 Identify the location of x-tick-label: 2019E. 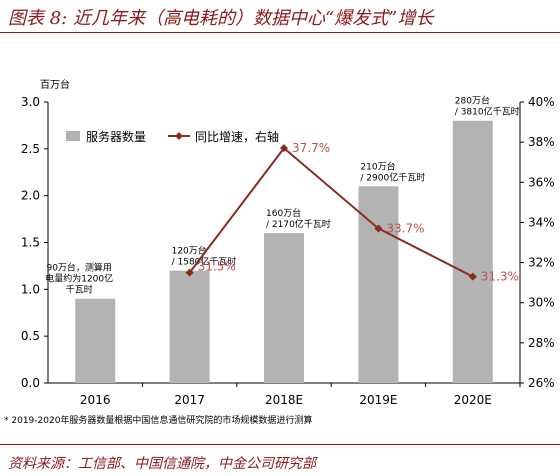
(378, 400).